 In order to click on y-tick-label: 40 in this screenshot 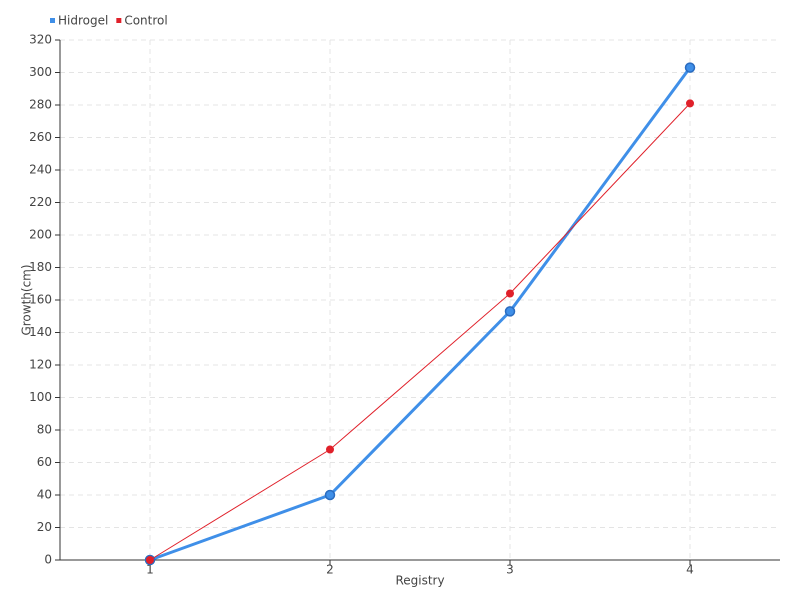, I will do `click(44, 495)`.